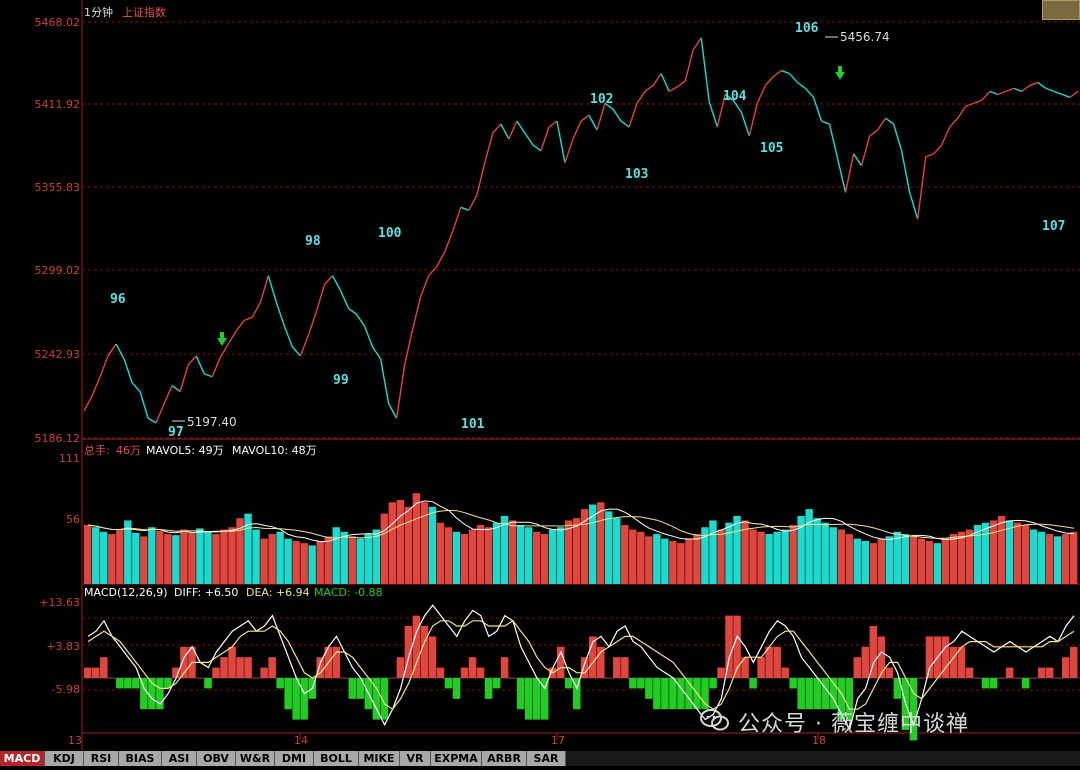  What do you see at coordinates (636, 174) in the screenshot?
I see `wave-label: 103` at bounding box center [636, 174].